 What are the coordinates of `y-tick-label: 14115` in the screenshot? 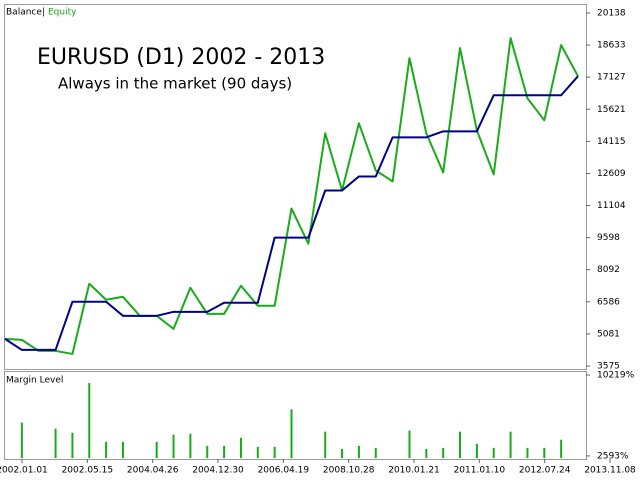 It's located at (611, 142).